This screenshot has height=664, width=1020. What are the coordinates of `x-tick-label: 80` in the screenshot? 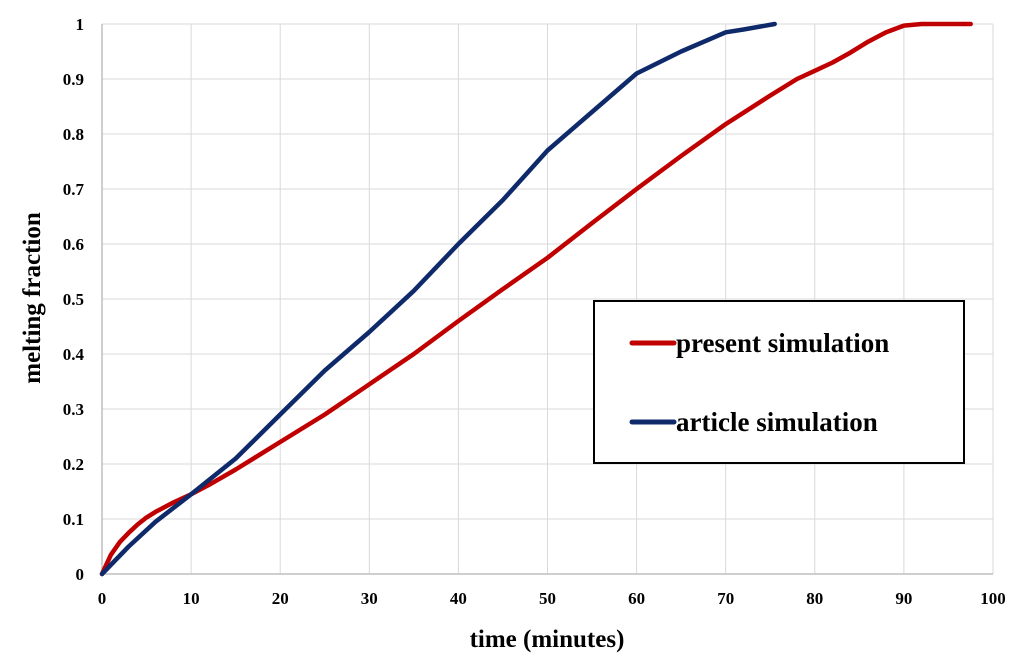 It's located at (814, 598).